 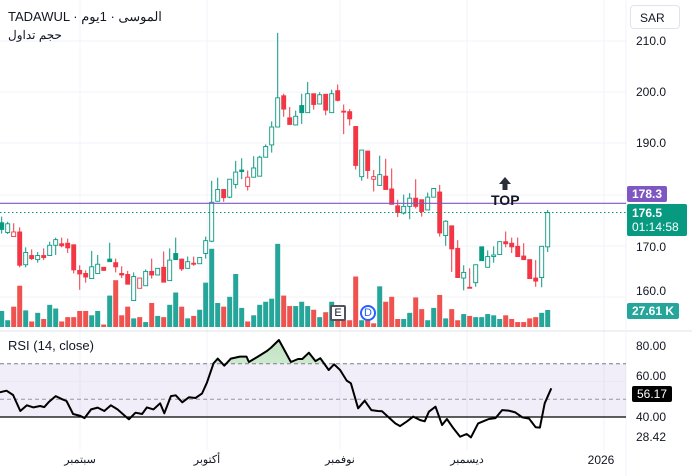 What do you see at coordinates (655, 227) in the screenshot?
I see `bar-countdown: 01:14:58` at bounding box center [655, 227].